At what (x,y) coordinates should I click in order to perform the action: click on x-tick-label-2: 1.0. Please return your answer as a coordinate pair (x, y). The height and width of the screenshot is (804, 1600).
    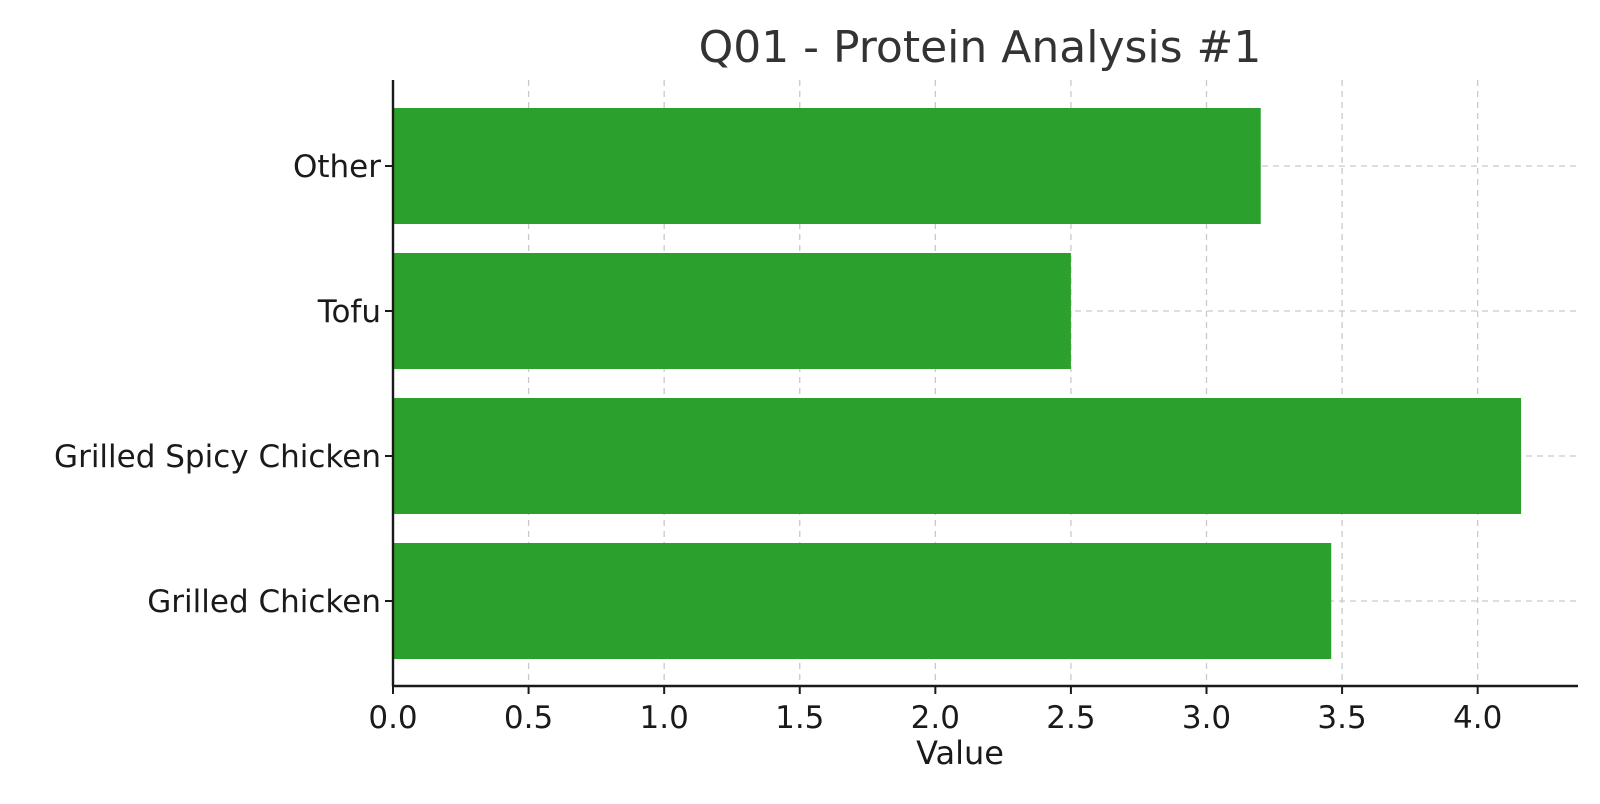
    Looking at the image, I should click on (664, 718).